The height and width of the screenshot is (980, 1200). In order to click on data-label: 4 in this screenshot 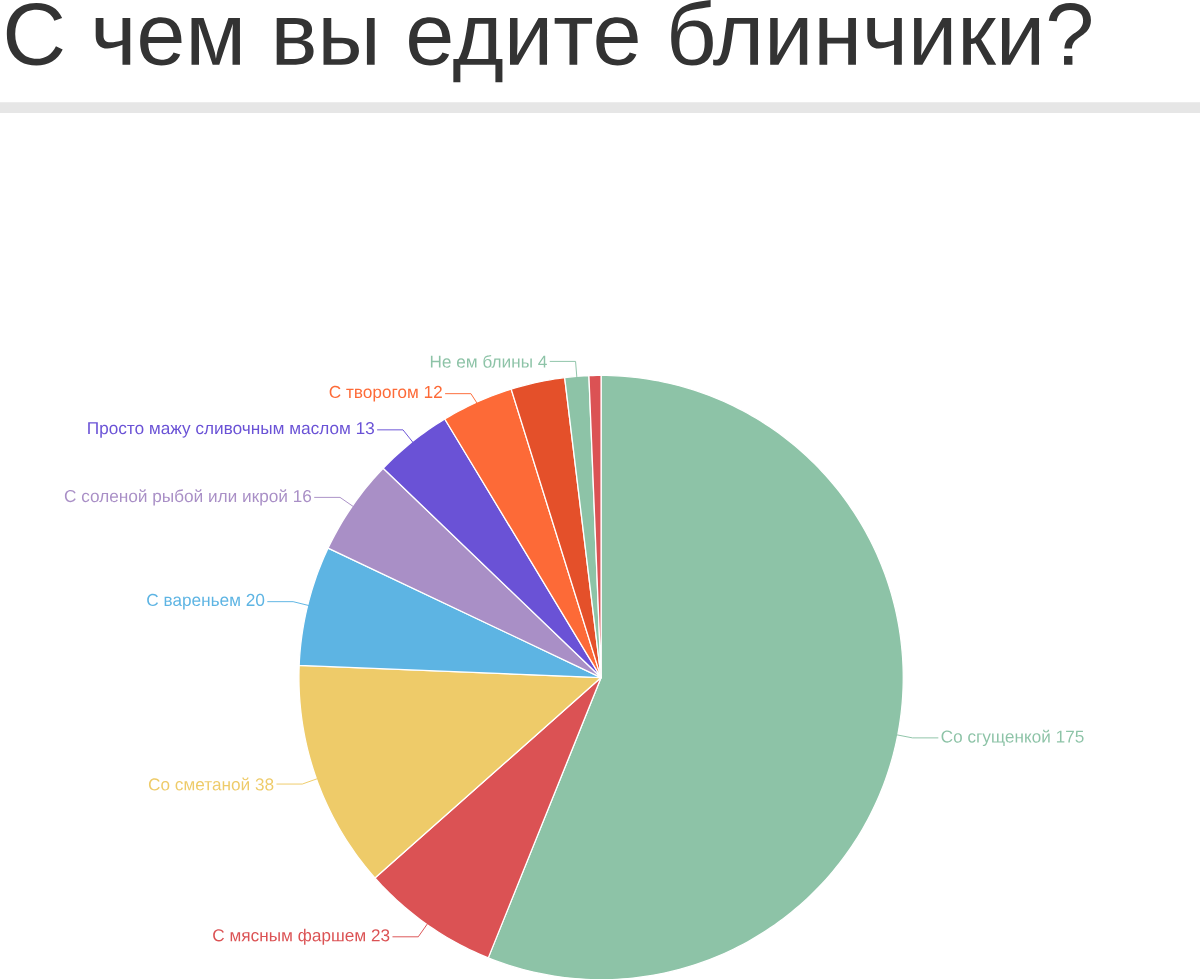, I will do `click(542, 361)`.